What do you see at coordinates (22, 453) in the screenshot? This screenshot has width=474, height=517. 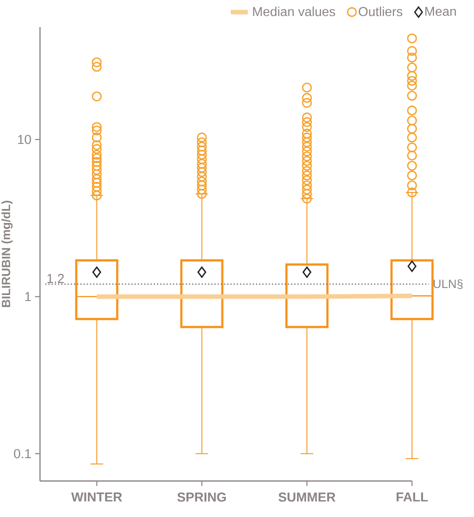 I see `y-tick-label: 0.1` at bounding box center [22, 453].